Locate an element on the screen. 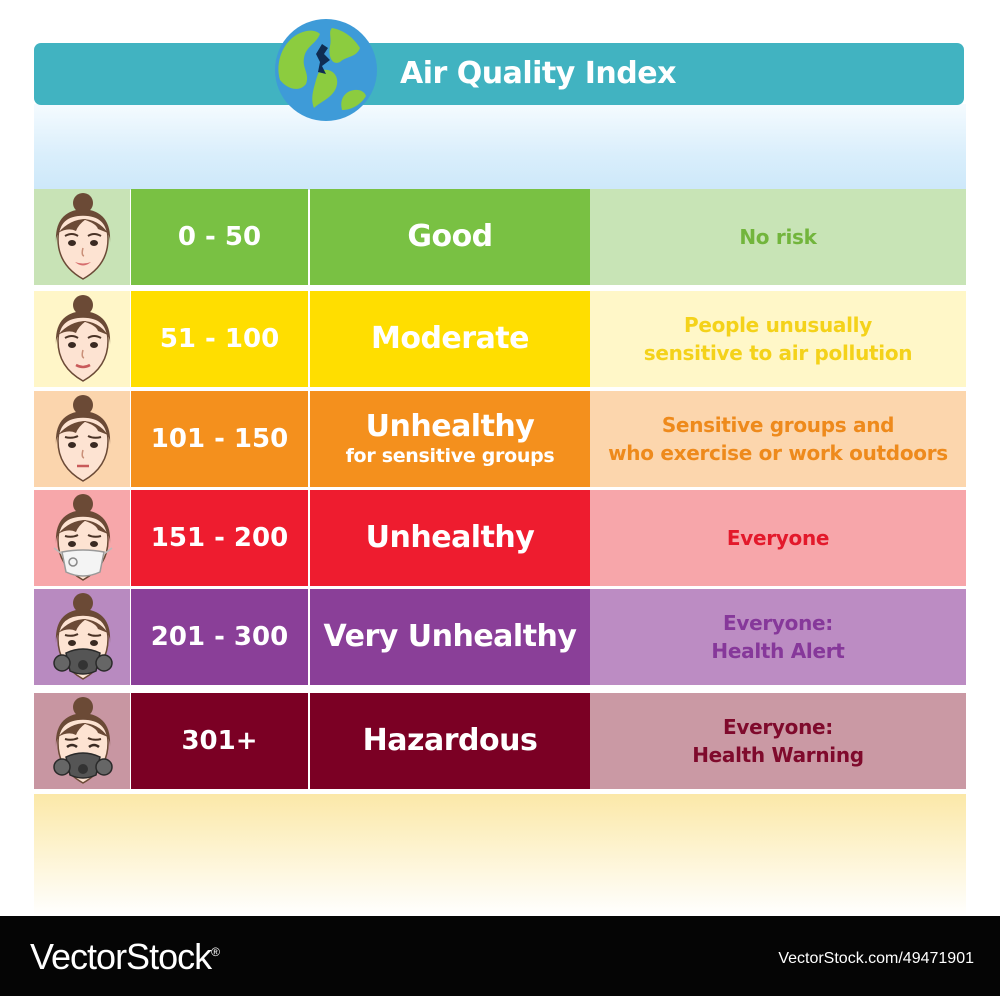 This screenshot has height=996, width=1000. aqi-level-subtitle: for sensitive groups is located at coordinates (450, 456).